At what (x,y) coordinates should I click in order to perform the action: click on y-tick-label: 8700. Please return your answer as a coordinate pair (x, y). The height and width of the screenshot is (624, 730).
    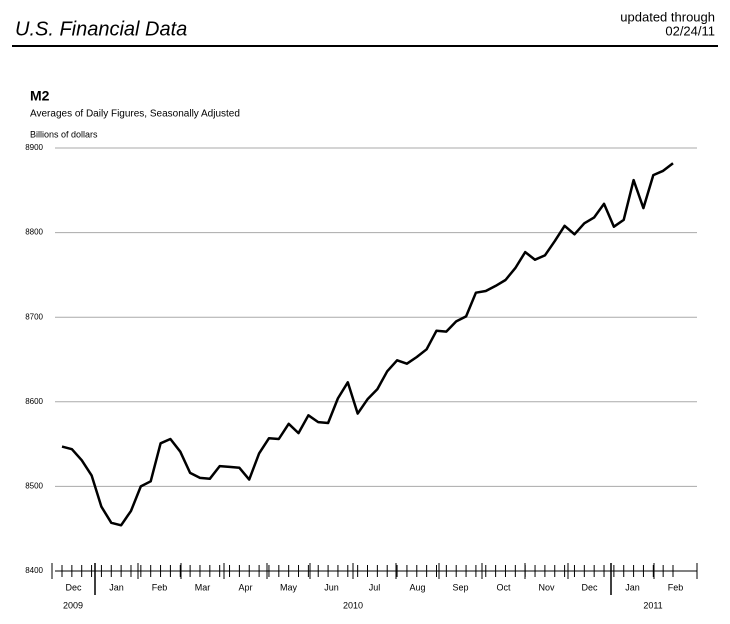
    Looking at the image, I should click on (34, 316).